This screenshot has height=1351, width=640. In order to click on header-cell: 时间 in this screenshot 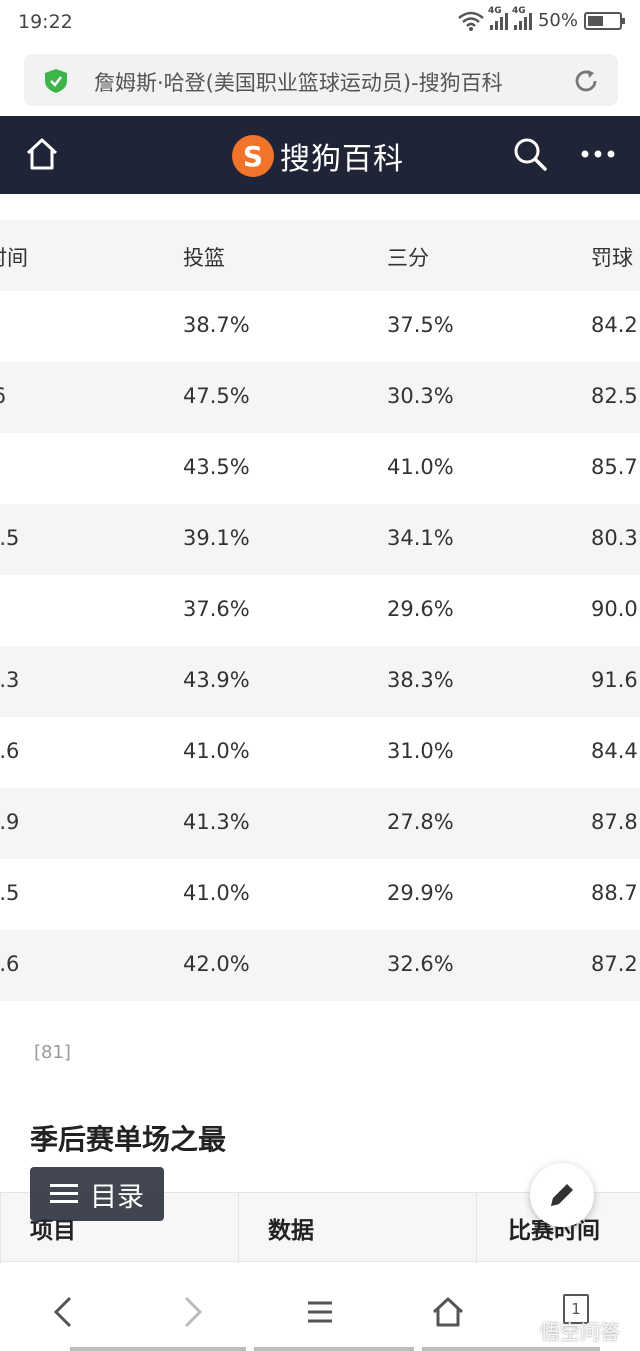, I will do `click(14, 258)`.